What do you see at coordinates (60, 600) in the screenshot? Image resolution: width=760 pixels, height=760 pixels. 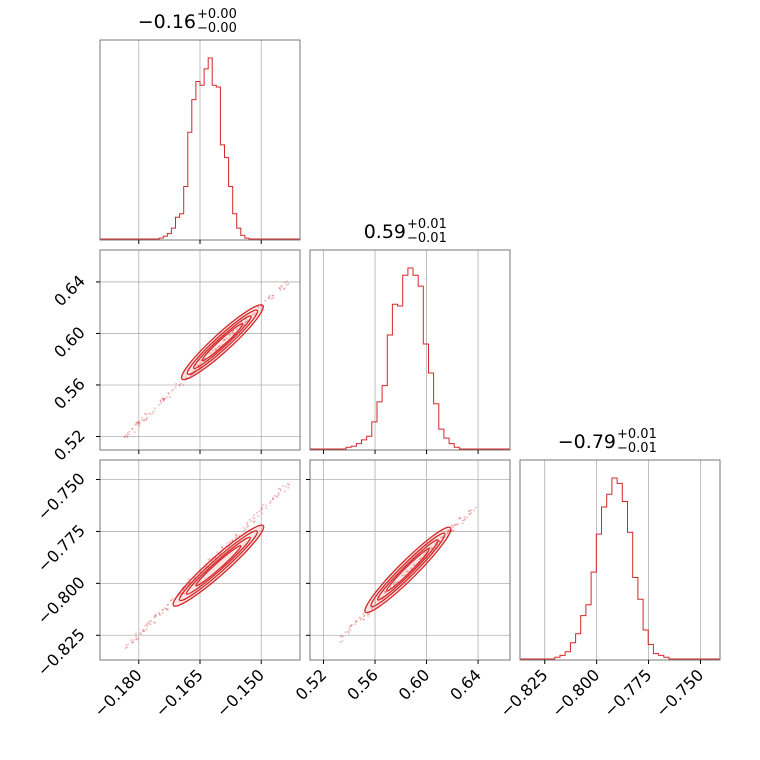 I see `y-tick-label: −0.800` at bounding box center [60, 600].